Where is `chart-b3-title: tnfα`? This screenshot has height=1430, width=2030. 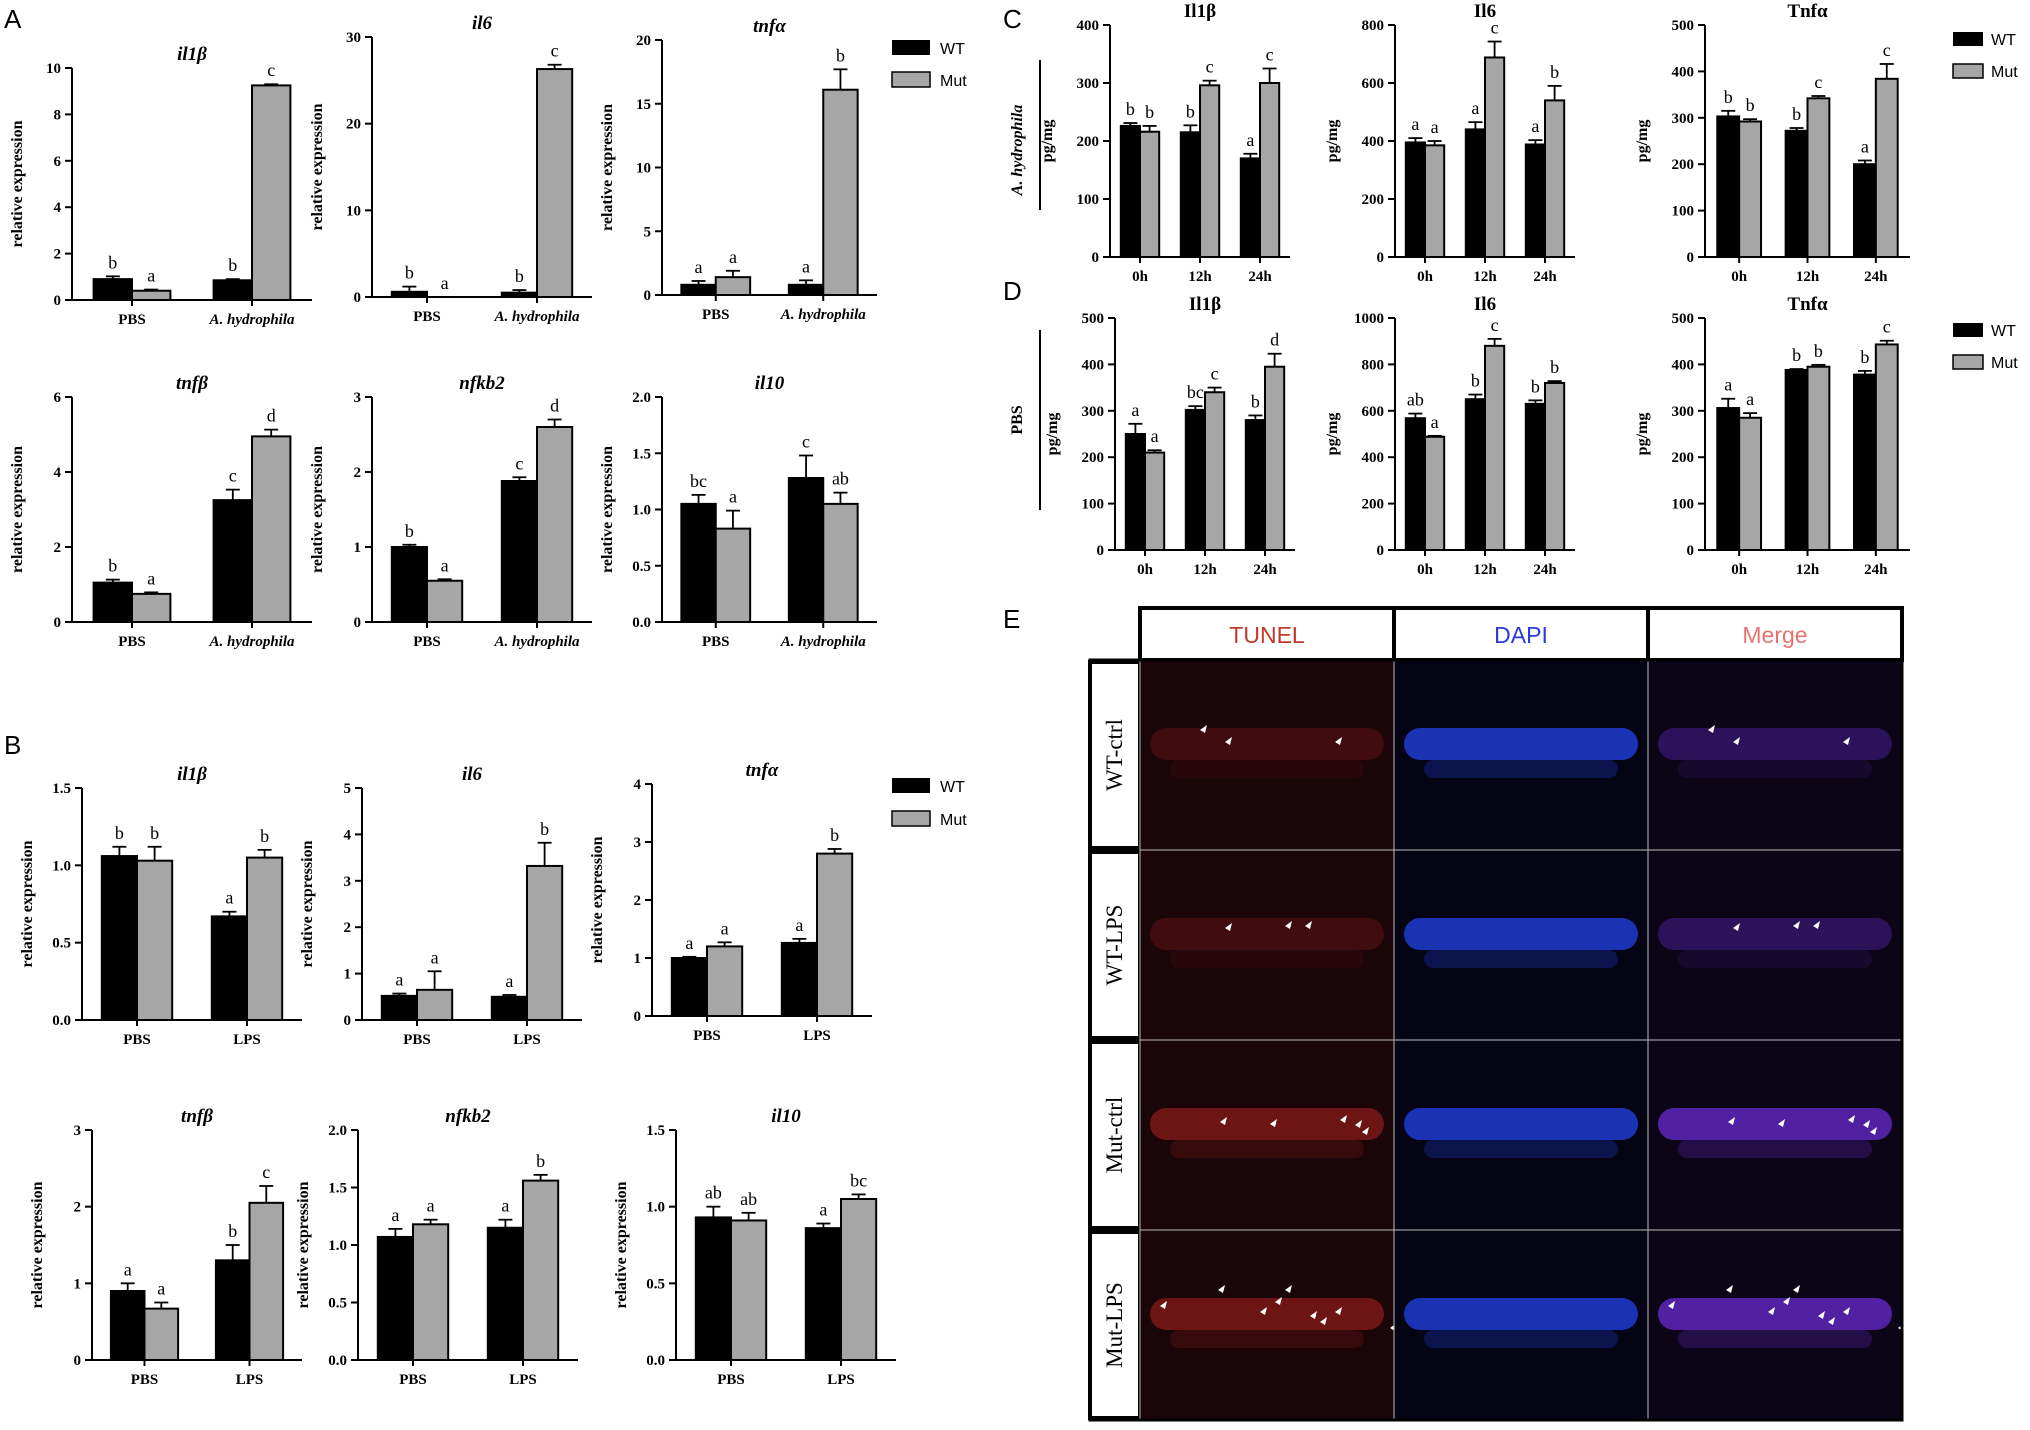
chart-b3-title: tnfα is located at coordinates (762, 770).